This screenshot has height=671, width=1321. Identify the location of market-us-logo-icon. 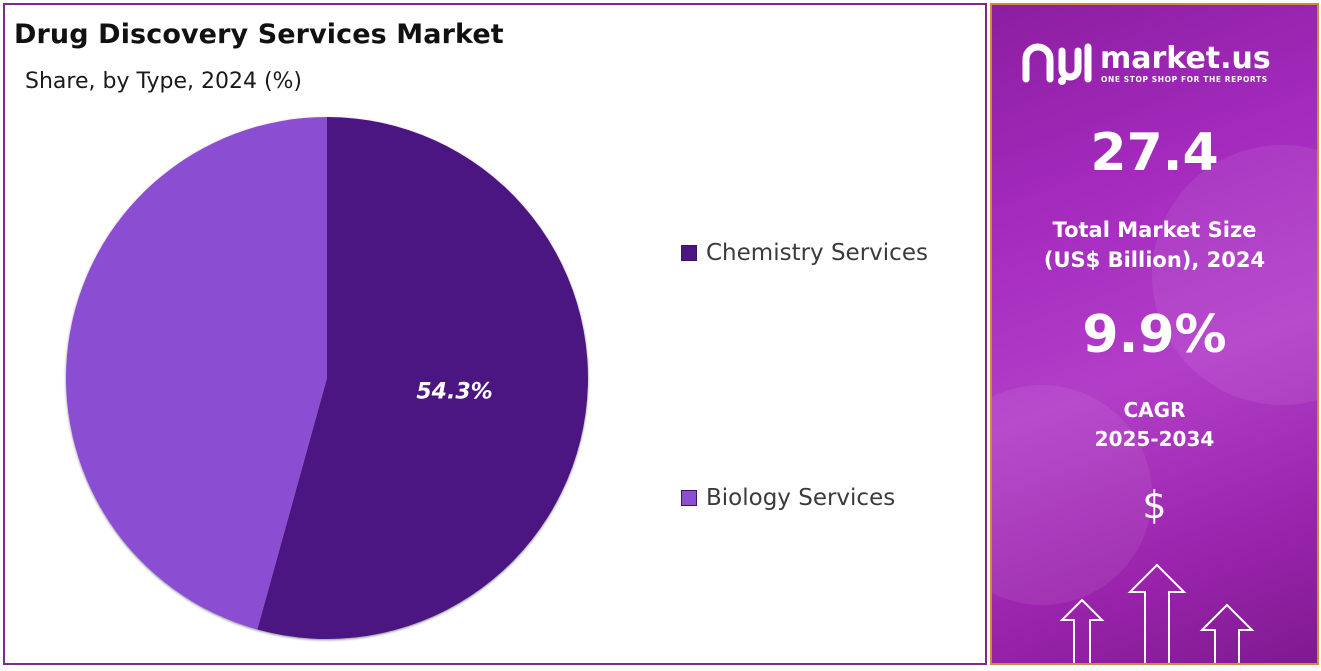
(1057, 64).